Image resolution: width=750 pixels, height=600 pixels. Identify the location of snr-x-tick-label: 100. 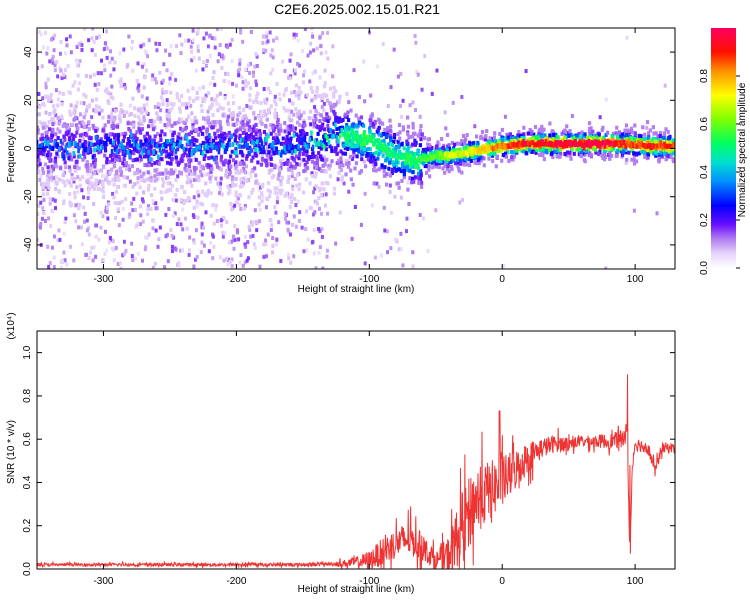
(635, 581).